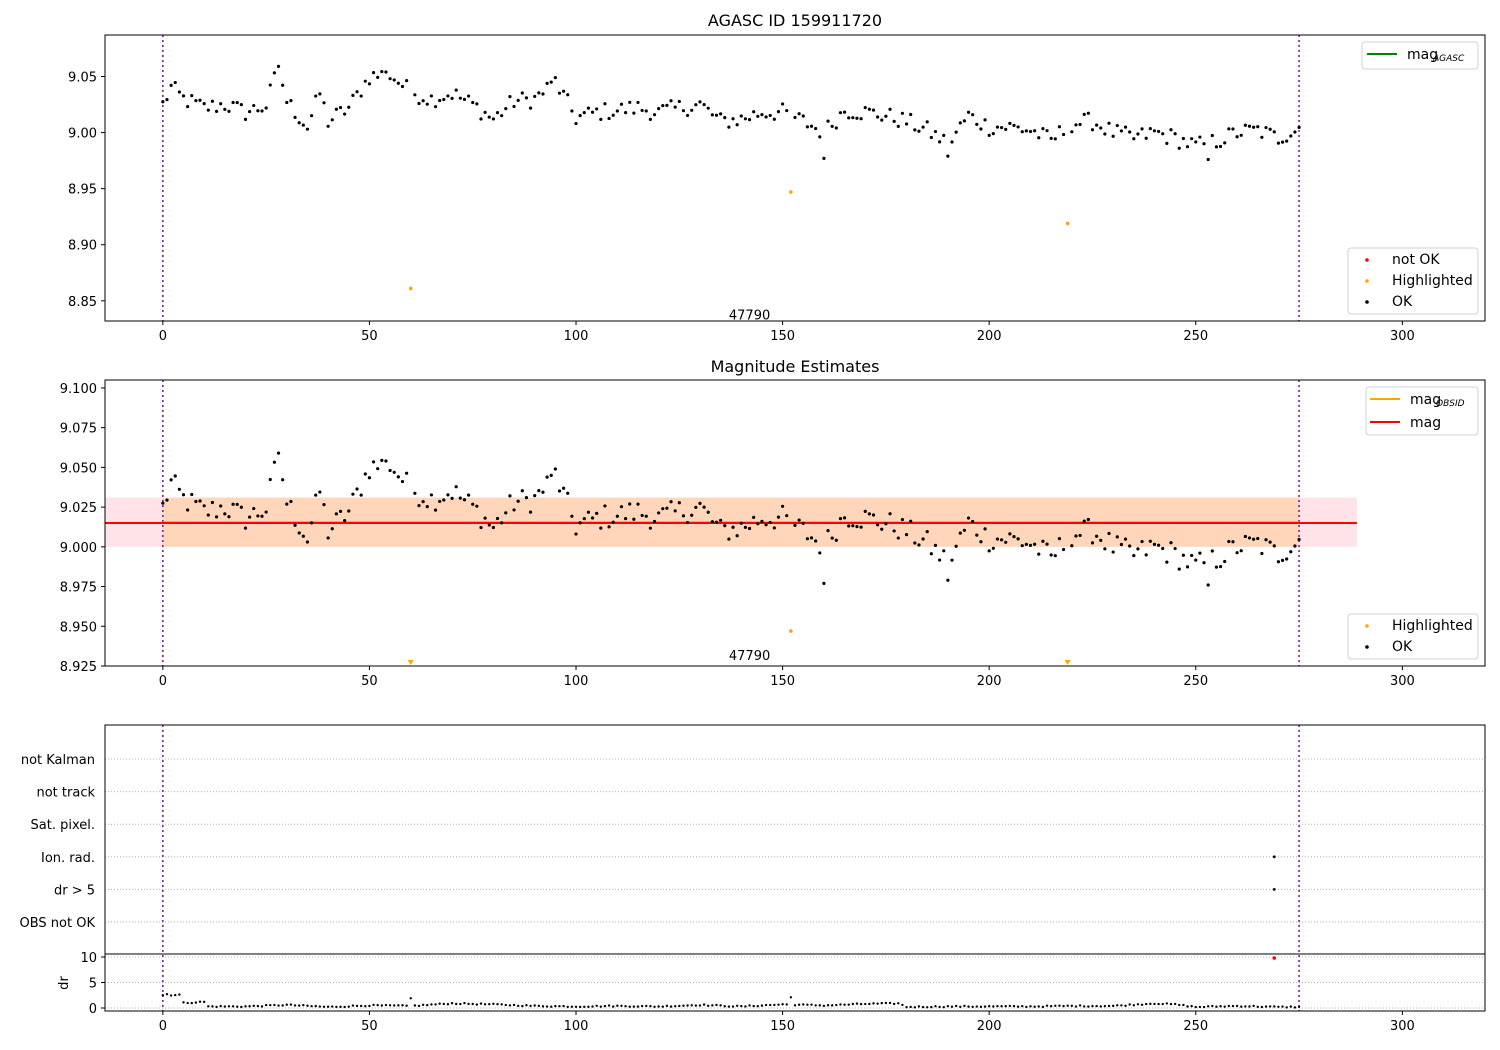 The height and width of the screenshot is (1050, 1500). Describe the element at coordinates (576, 681) in the screenshot. I see `x-tick-label: 100` at that location.